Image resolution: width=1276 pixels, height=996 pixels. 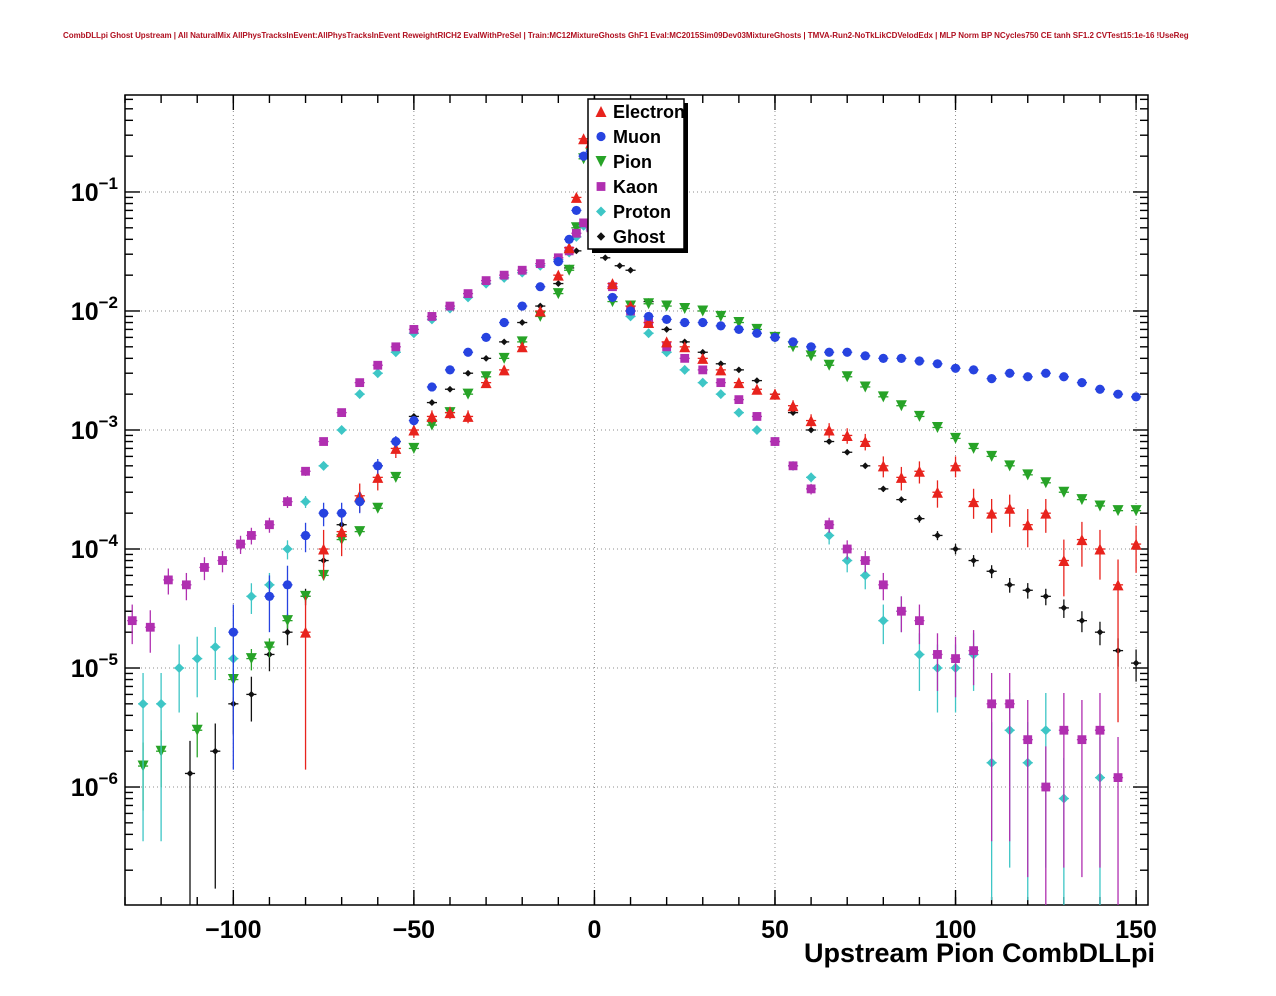 What do you see at coordinates (601, 136) in the screenshot?
I see `muon-marker-icon` at bounding box center [601, 136].